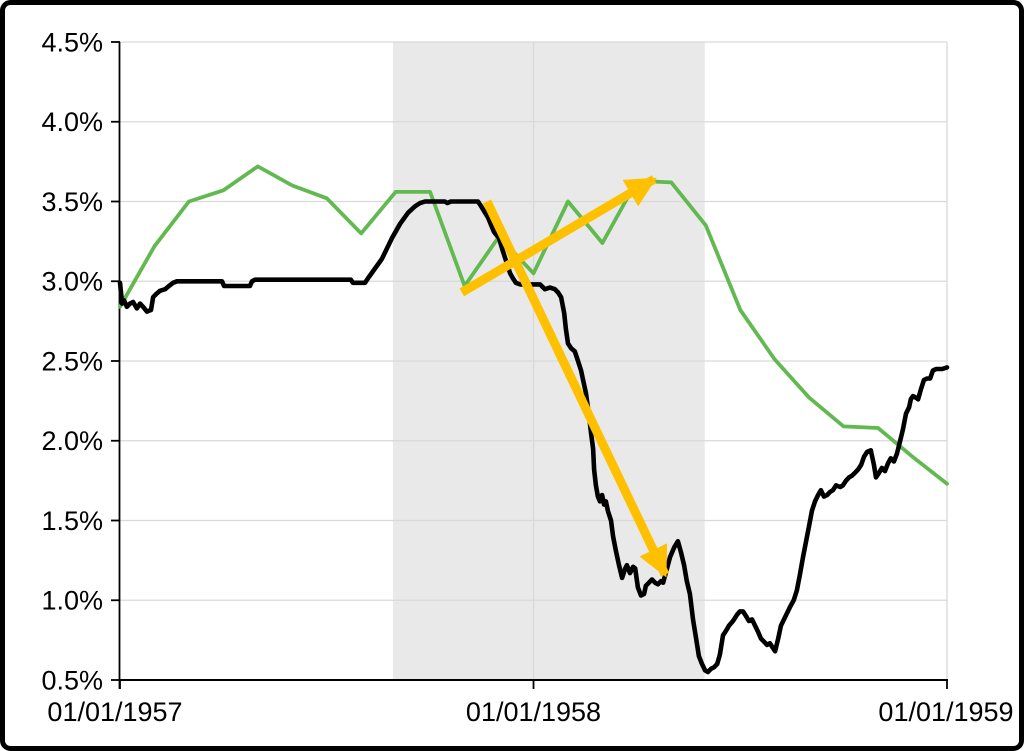 The image size is (1024, 751). What do you see at coordinates (72, 282) in the screenshot?
I see `y-tick-label: 3.0%` at bounding box center [72, 282].